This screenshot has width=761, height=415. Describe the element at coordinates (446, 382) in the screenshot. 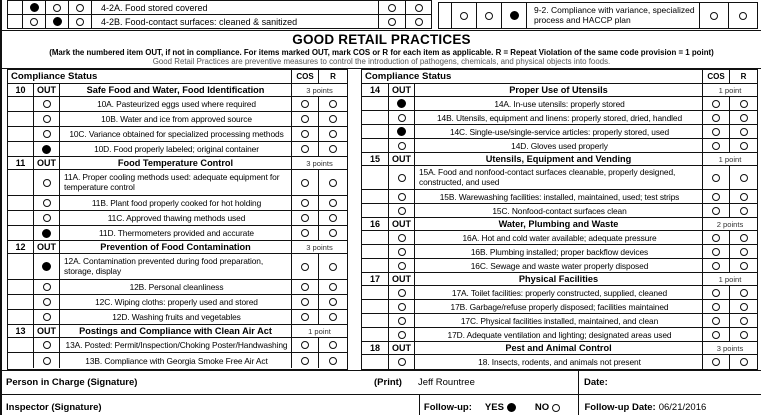

I see `print-name-field: Jeff Rountree` at that location.